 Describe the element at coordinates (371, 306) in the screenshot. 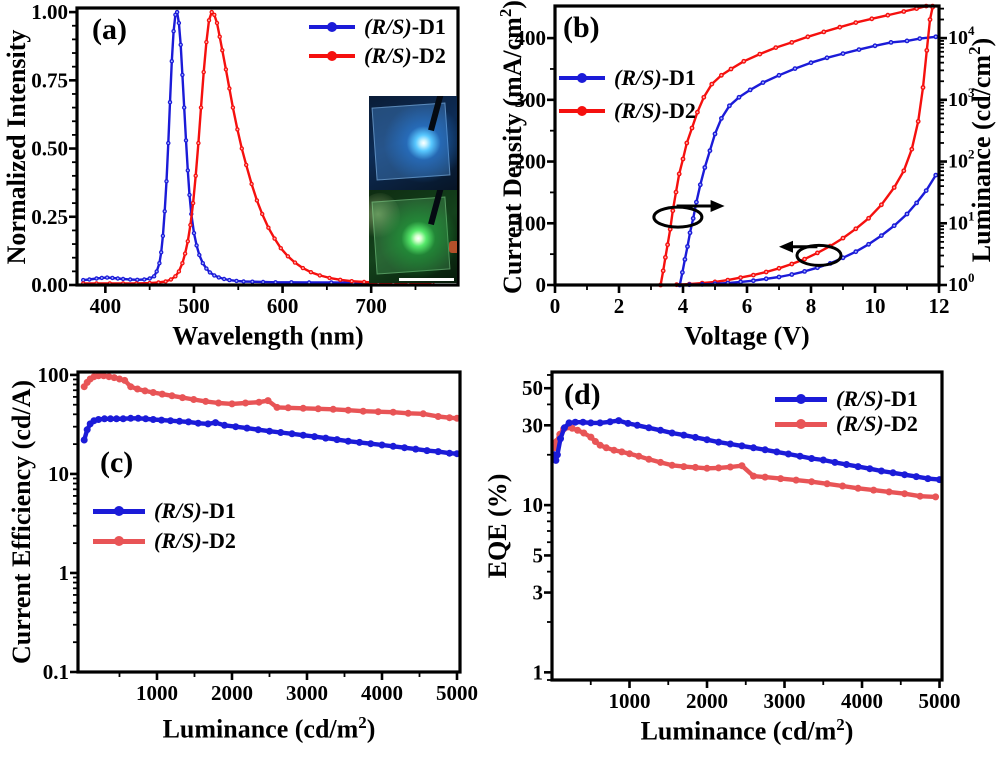

I see `svg-text: 700` at that location.